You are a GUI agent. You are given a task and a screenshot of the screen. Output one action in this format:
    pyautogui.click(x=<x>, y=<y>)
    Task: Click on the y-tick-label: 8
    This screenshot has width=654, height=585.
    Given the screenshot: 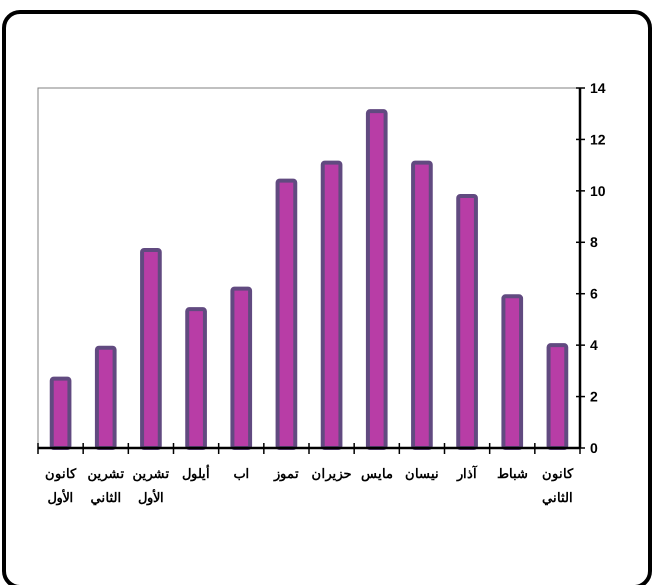 What is the action you would take?
    pyautogui.click(x=594, y=242)
    